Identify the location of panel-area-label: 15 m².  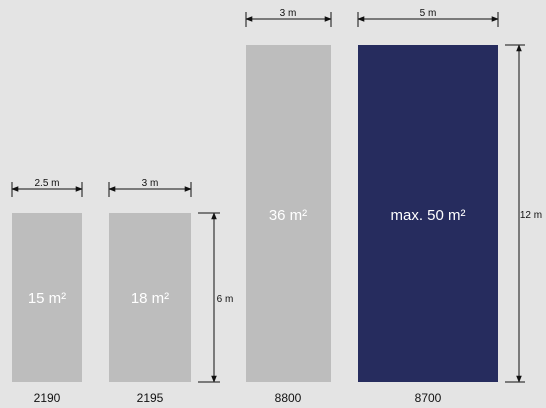
(47, 298).